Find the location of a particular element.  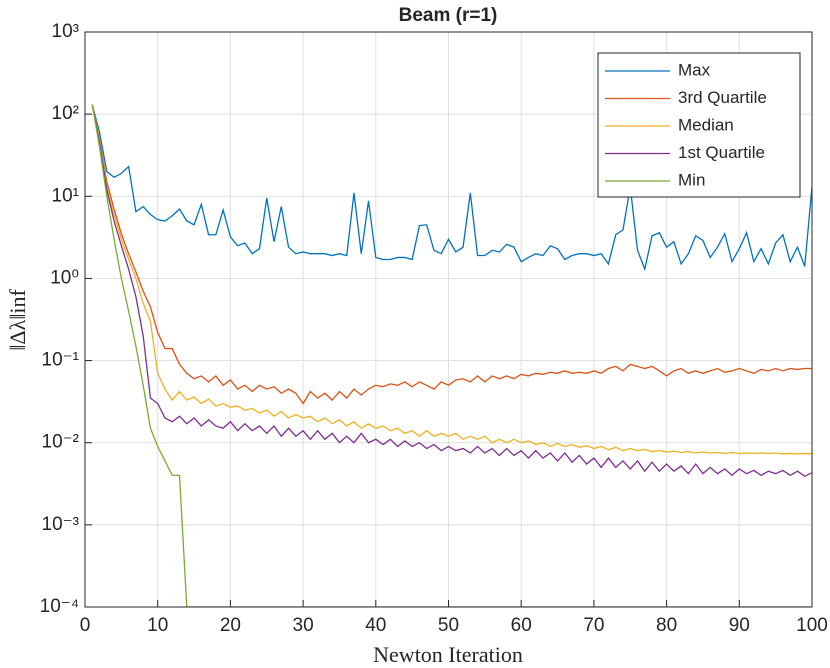

legend-box is located at coordinates (699, 125).